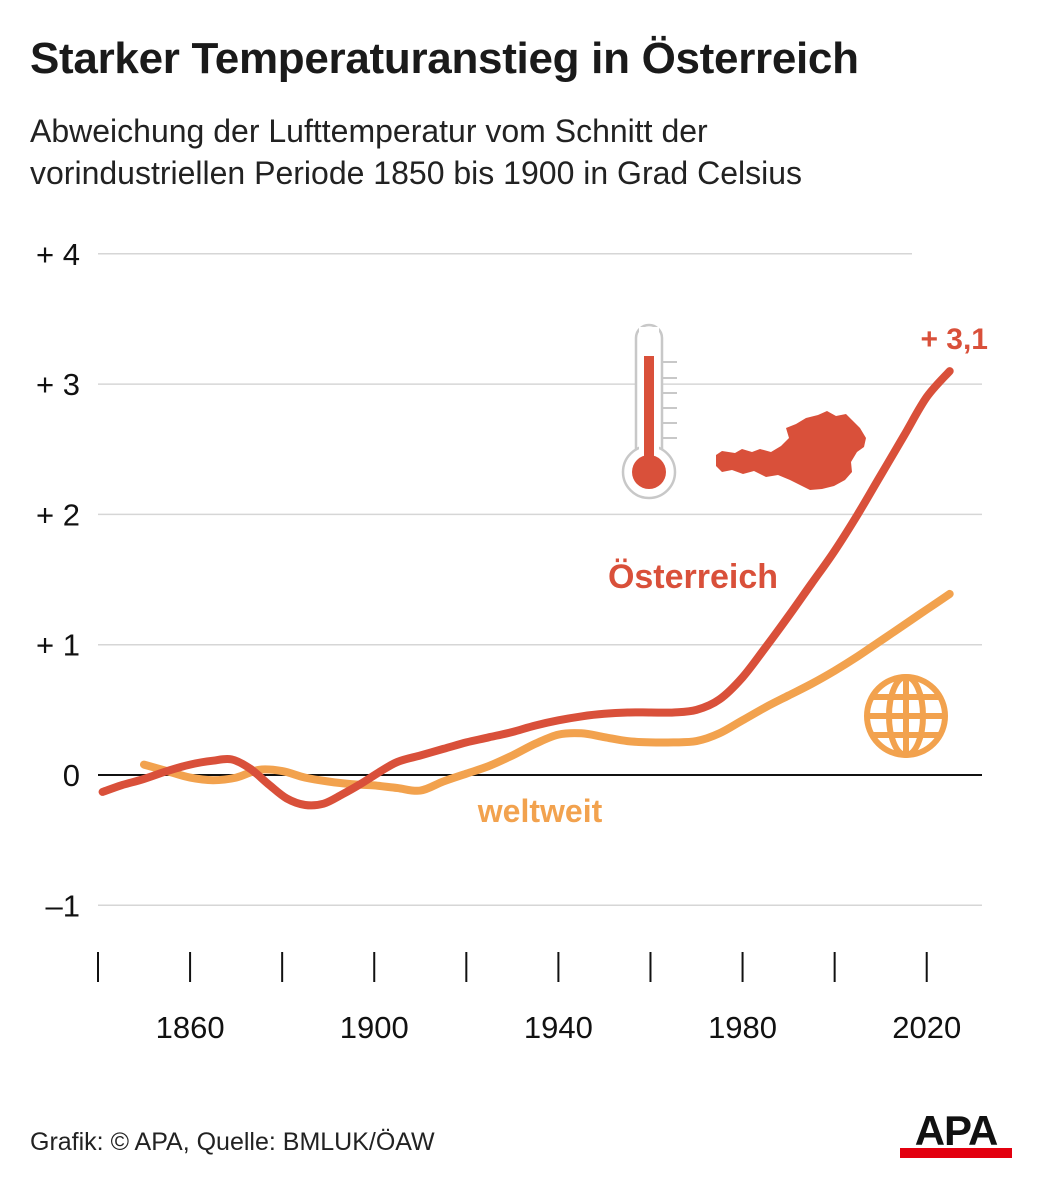 The image size is (1041, 1182). What do you see at coordinates (558, 1027) in the screenshot?
I see `x-tick-label: 1940` at bounding box center [558, 1027].